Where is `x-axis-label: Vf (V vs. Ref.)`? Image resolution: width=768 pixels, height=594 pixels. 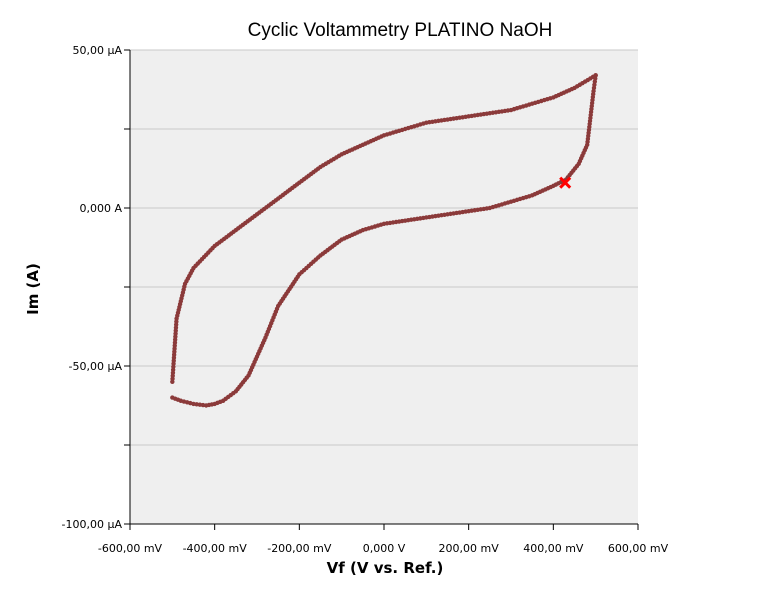
x-axis-label: Vf (V vs. Ref.) is located at coordinates (385, 568).